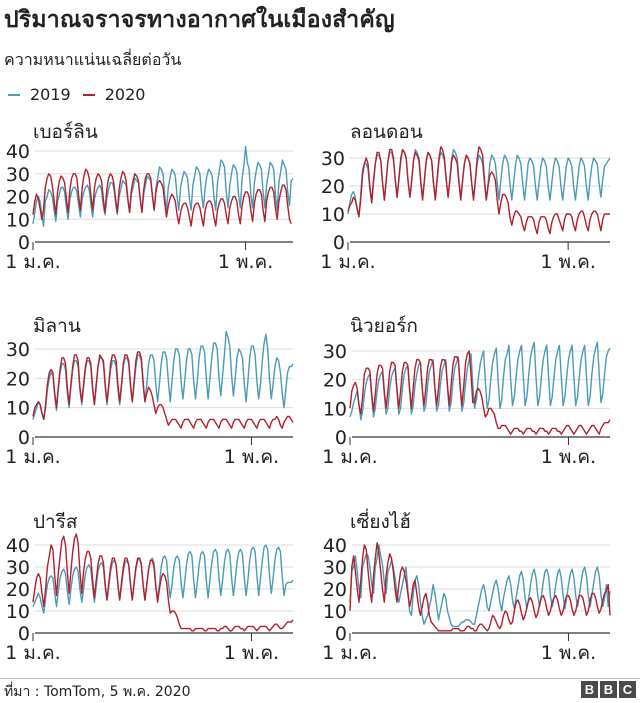  Describe the element at coordinates (627, 689) in the screenshot. I see `bbc-logo-letter: C` at that location.